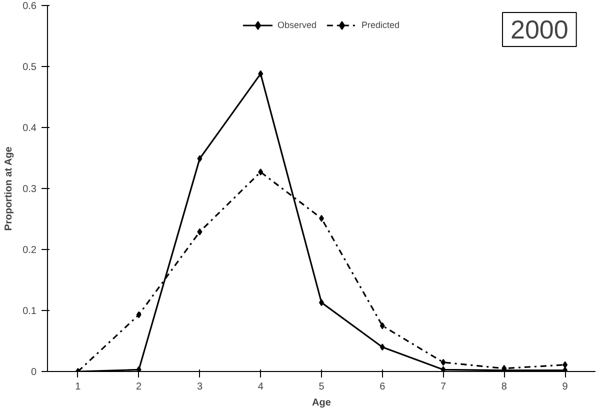 The height and width of the screenshot is (411, 600). I want to click on x-tick-label: 4, so click(261, 387).